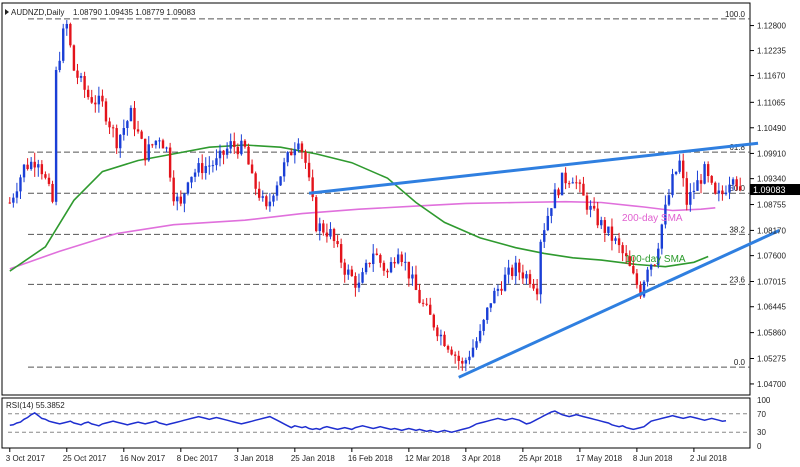  Describe the element at coordinates (771, 179) in the screenshot. I see `price-tick-label: 1.09340` at that location.